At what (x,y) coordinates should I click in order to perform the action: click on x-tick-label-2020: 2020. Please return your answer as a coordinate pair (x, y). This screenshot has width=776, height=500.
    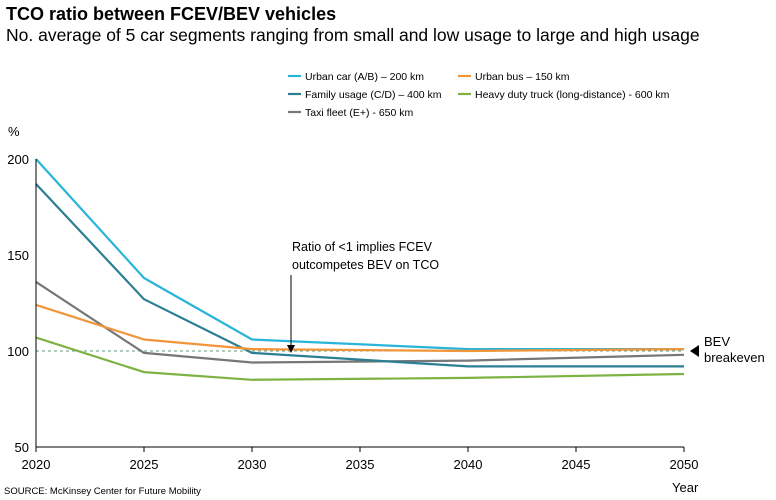
    Looking at the image, I should click on (36, 464).